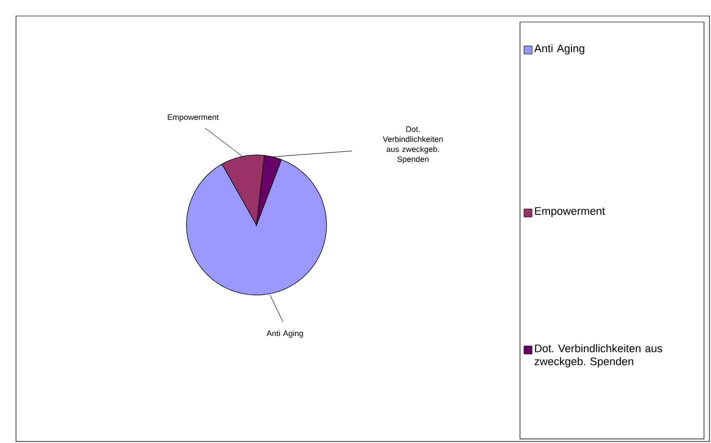  What do you see at coordinates (193, 118) in the screenshot?
I see `slice-label: Empowerment` at bounding box center [193, 118].